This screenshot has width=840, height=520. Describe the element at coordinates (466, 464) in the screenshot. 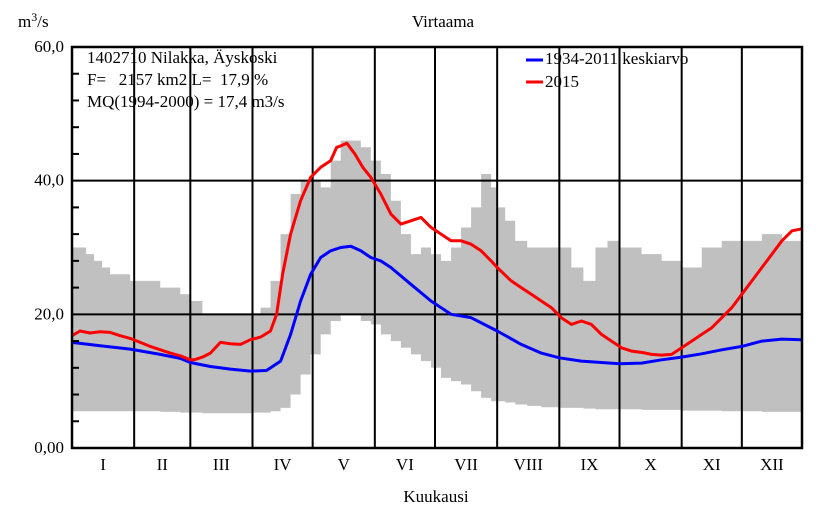

I see `x-tick-label: VII` at that location.